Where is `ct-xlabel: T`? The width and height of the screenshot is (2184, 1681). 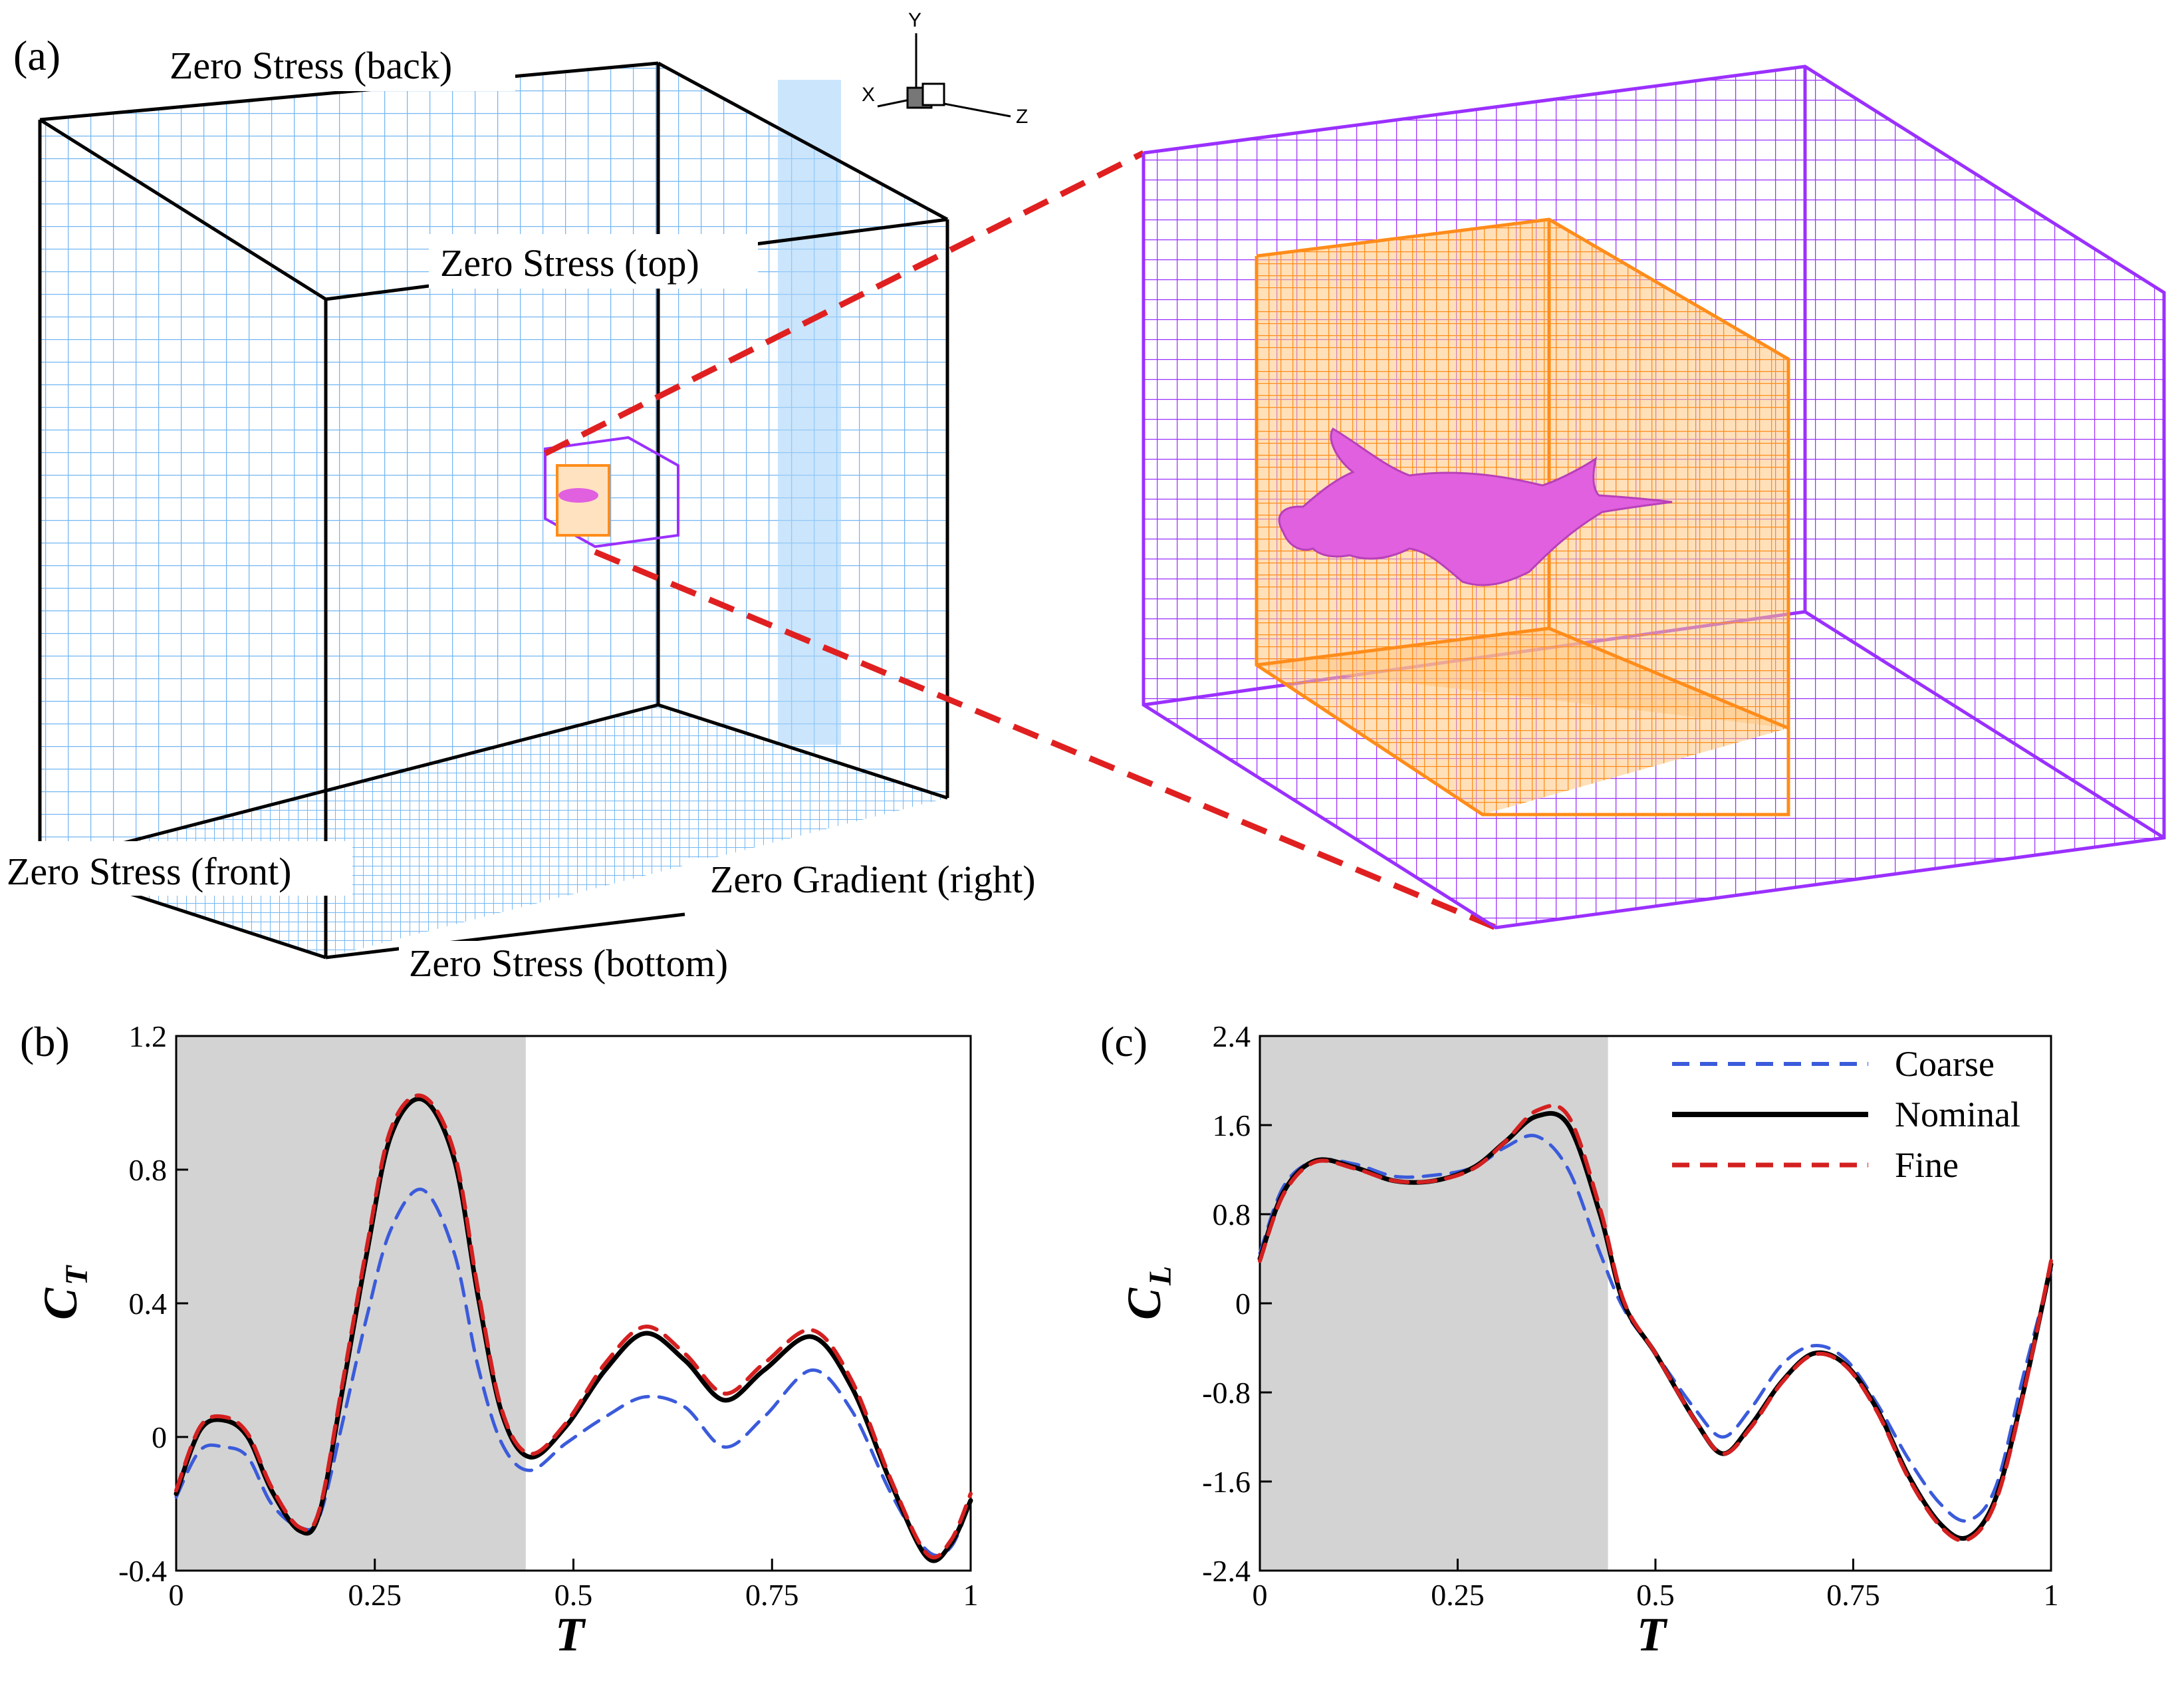 ct-xlabel: T is located at coordinates (570, 1634).